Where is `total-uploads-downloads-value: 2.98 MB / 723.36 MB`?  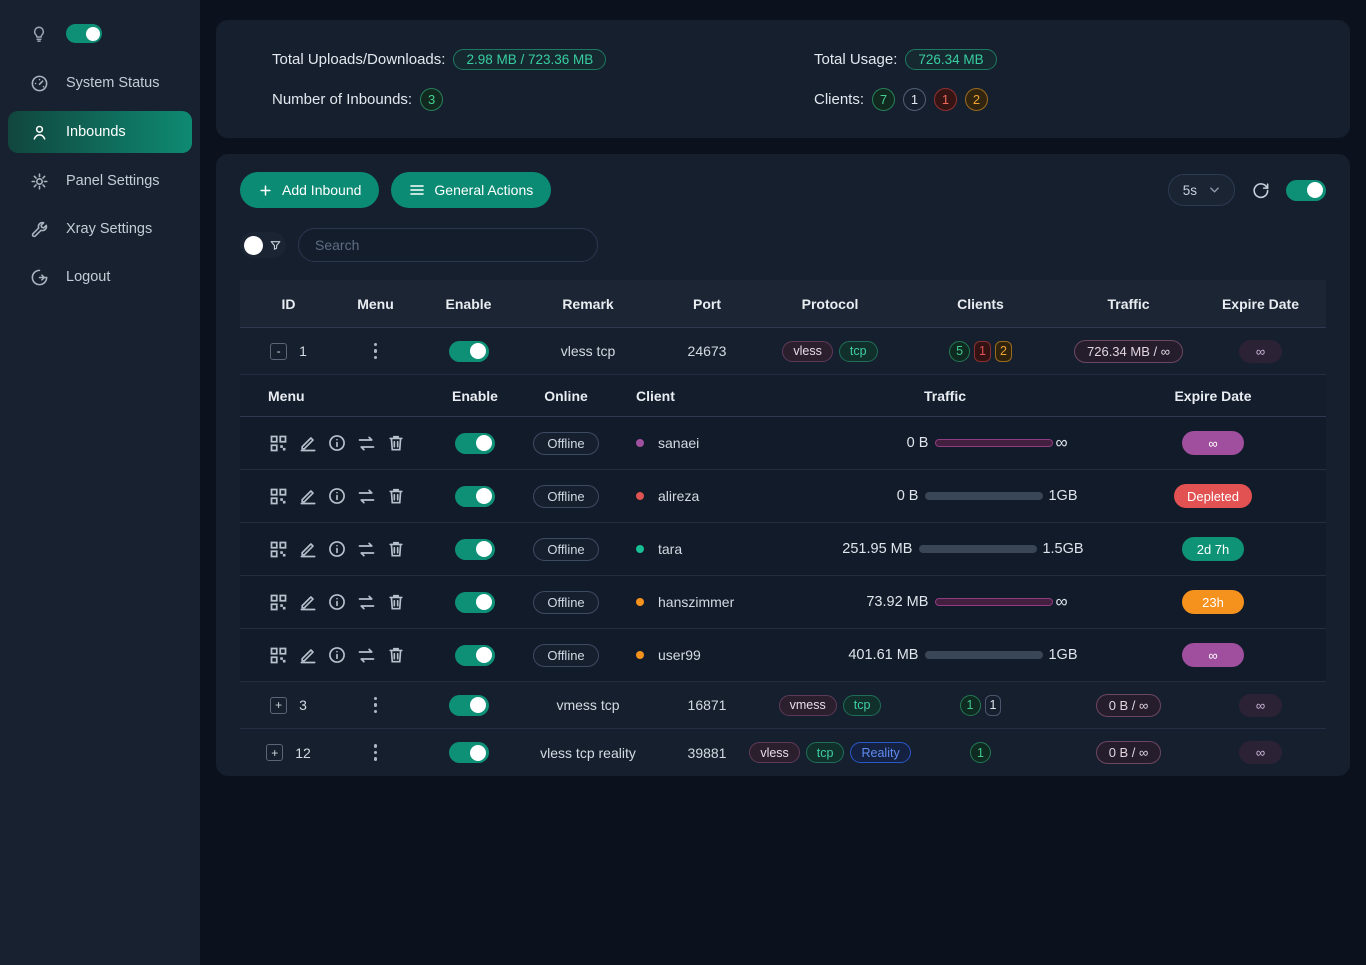
total-uploads-downloads-value: 2.98 MB / 723.36 MB is located at coordinates (530, 59).